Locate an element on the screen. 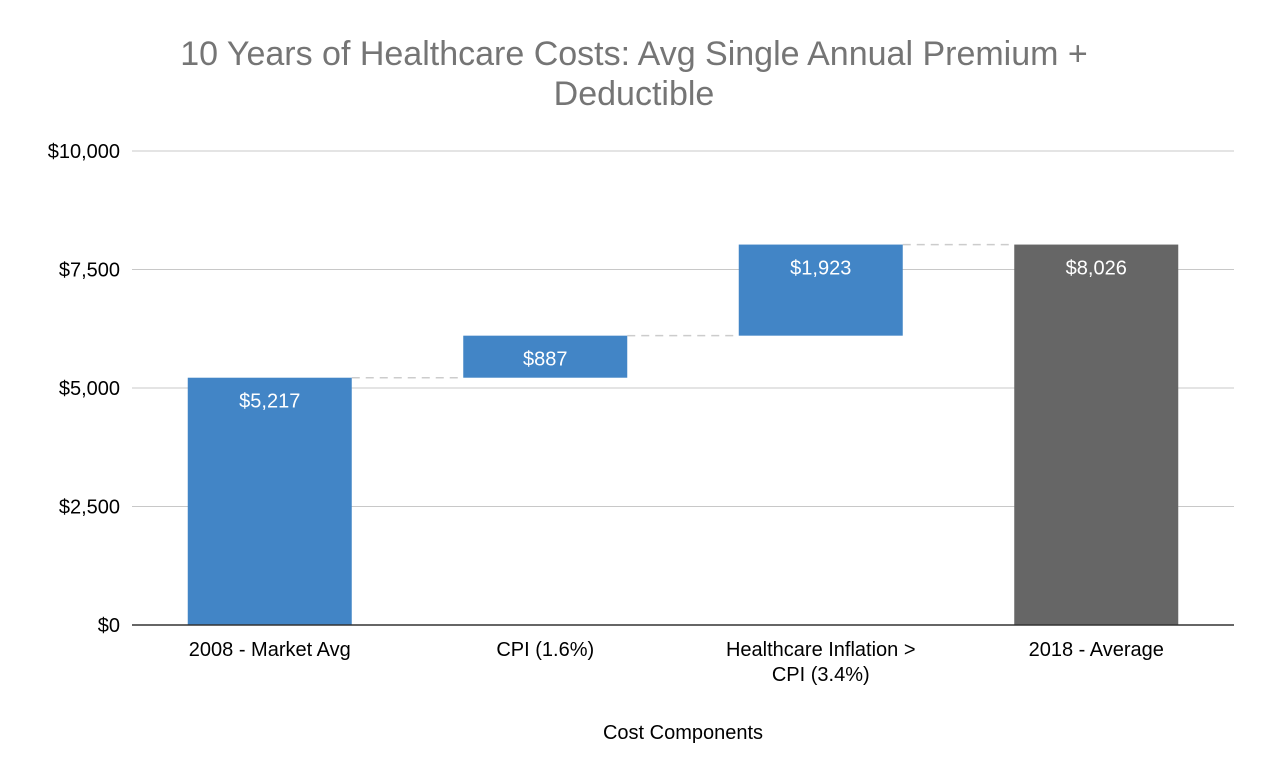  x-category-label: 2018 - Average is located at coordinates (1096, 650).